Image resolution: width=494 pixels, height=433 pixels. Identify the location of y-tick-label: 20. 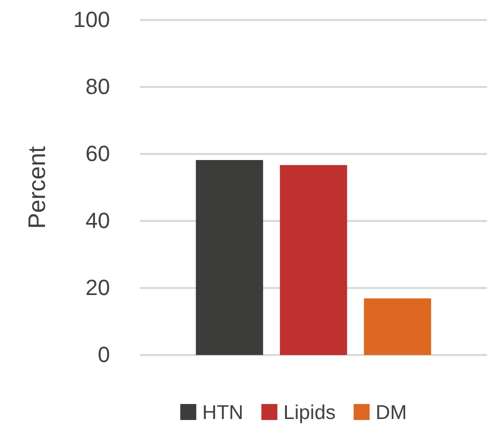
(98, 287).